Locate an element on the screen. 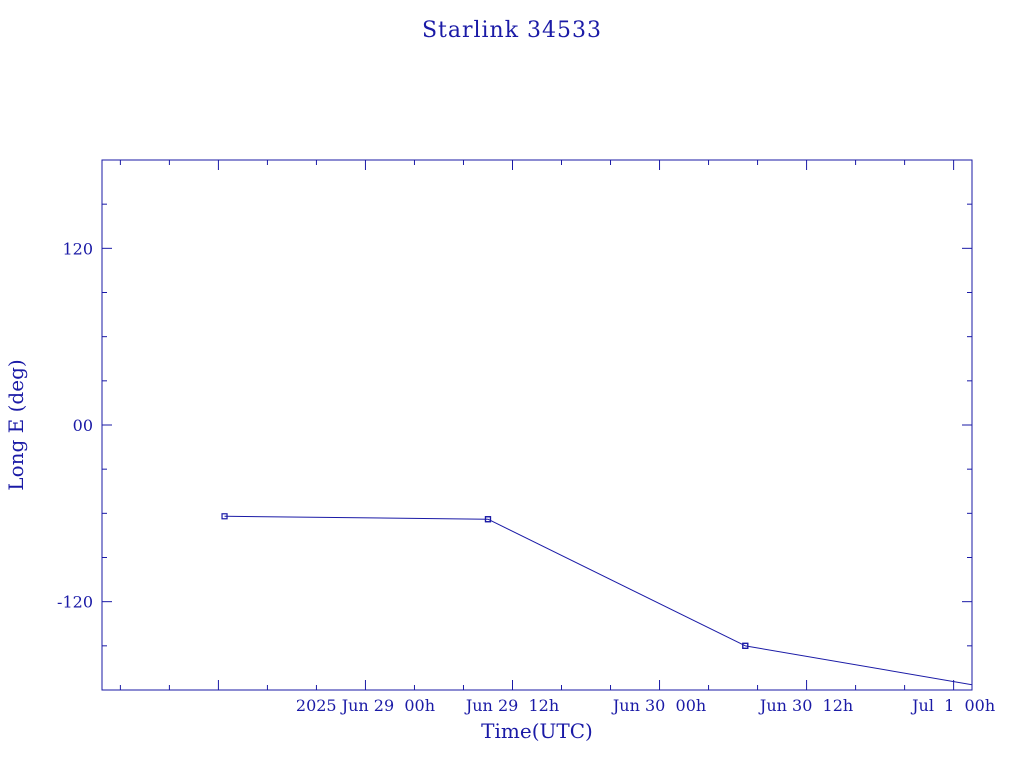 The height and width of the screenshot is (768, 1024). x-tick-label: 2025 Jun 29 00h is located at coordinates (365, 705).